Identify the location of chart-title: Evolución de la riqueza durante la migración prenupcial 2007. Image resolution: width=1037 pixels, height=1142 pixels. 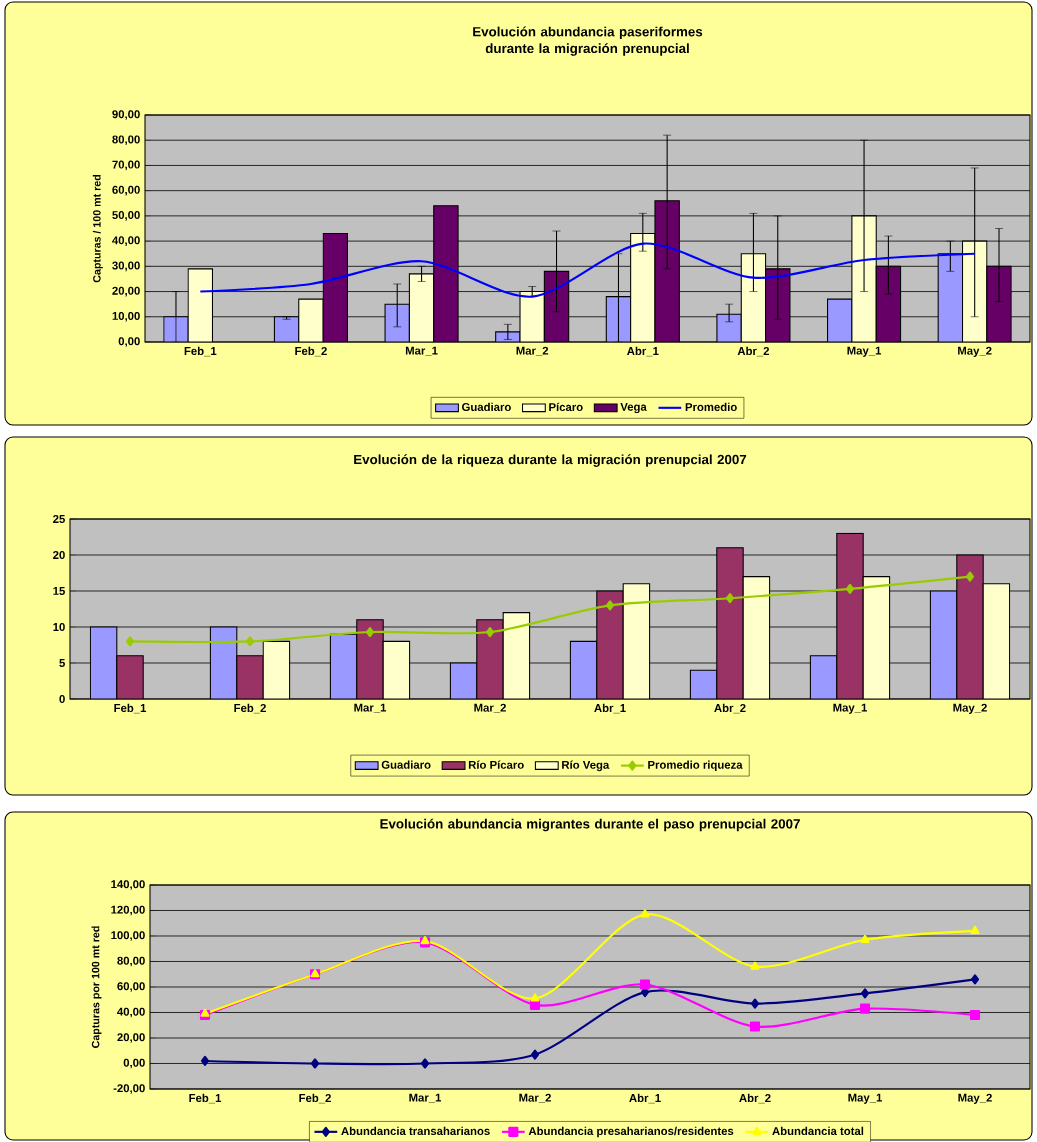
(550, 460).